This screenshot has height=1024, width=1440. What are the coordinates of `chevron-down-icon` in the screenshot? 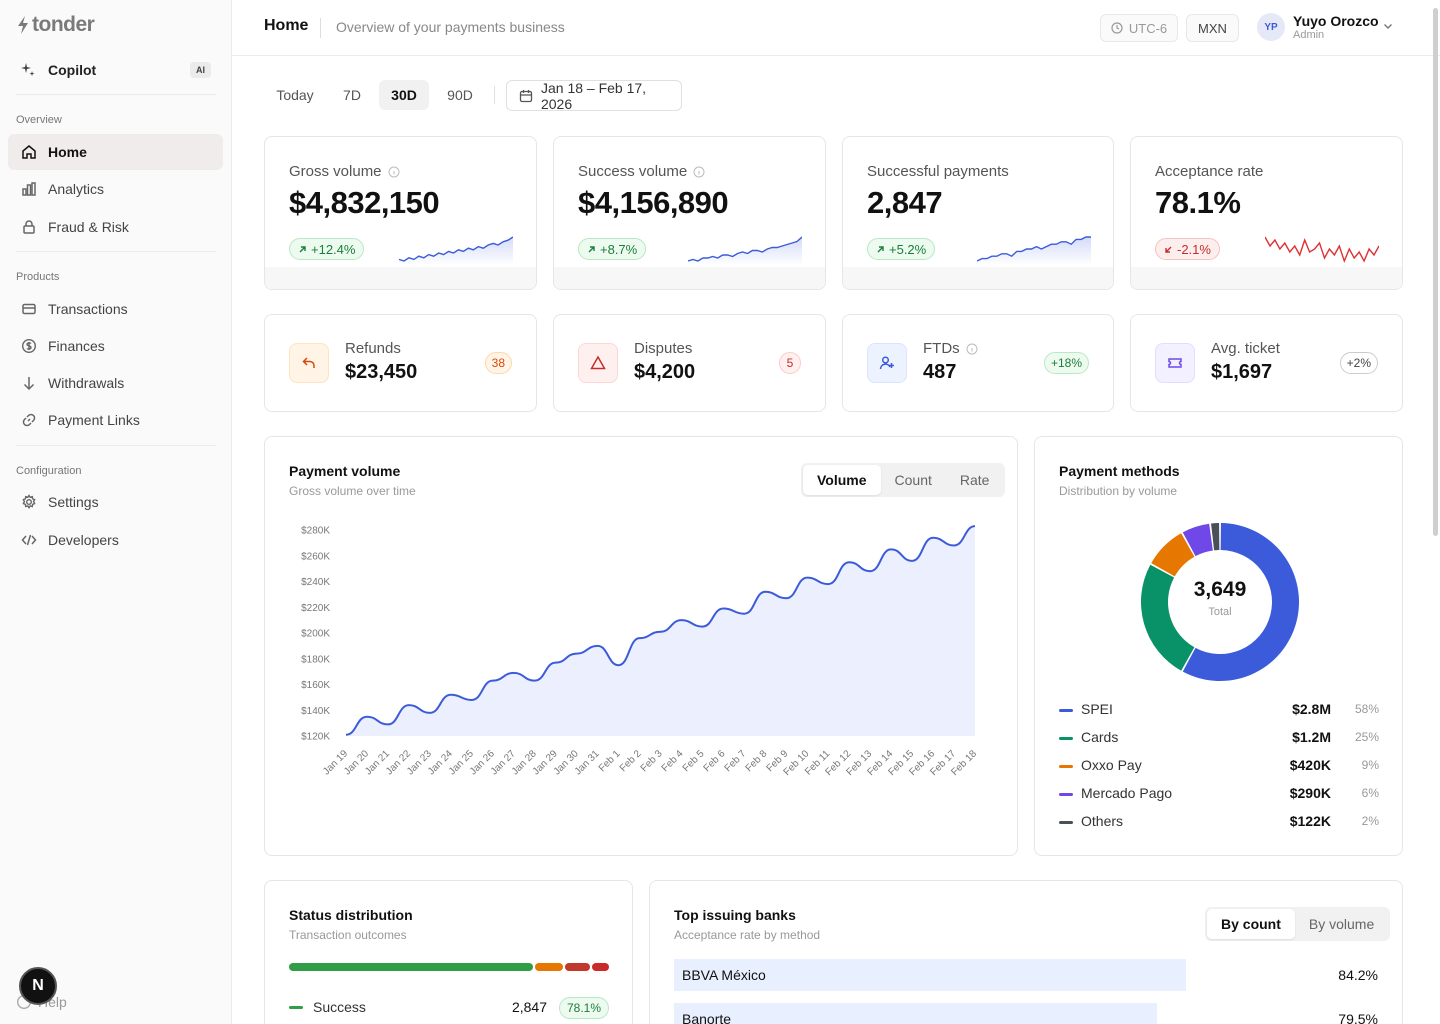 It's located at (1388, 26).